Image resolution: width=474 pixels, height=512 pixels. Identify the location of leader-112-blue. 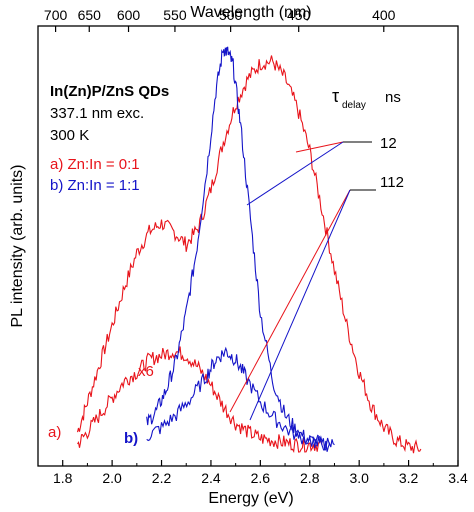
(300, 305).